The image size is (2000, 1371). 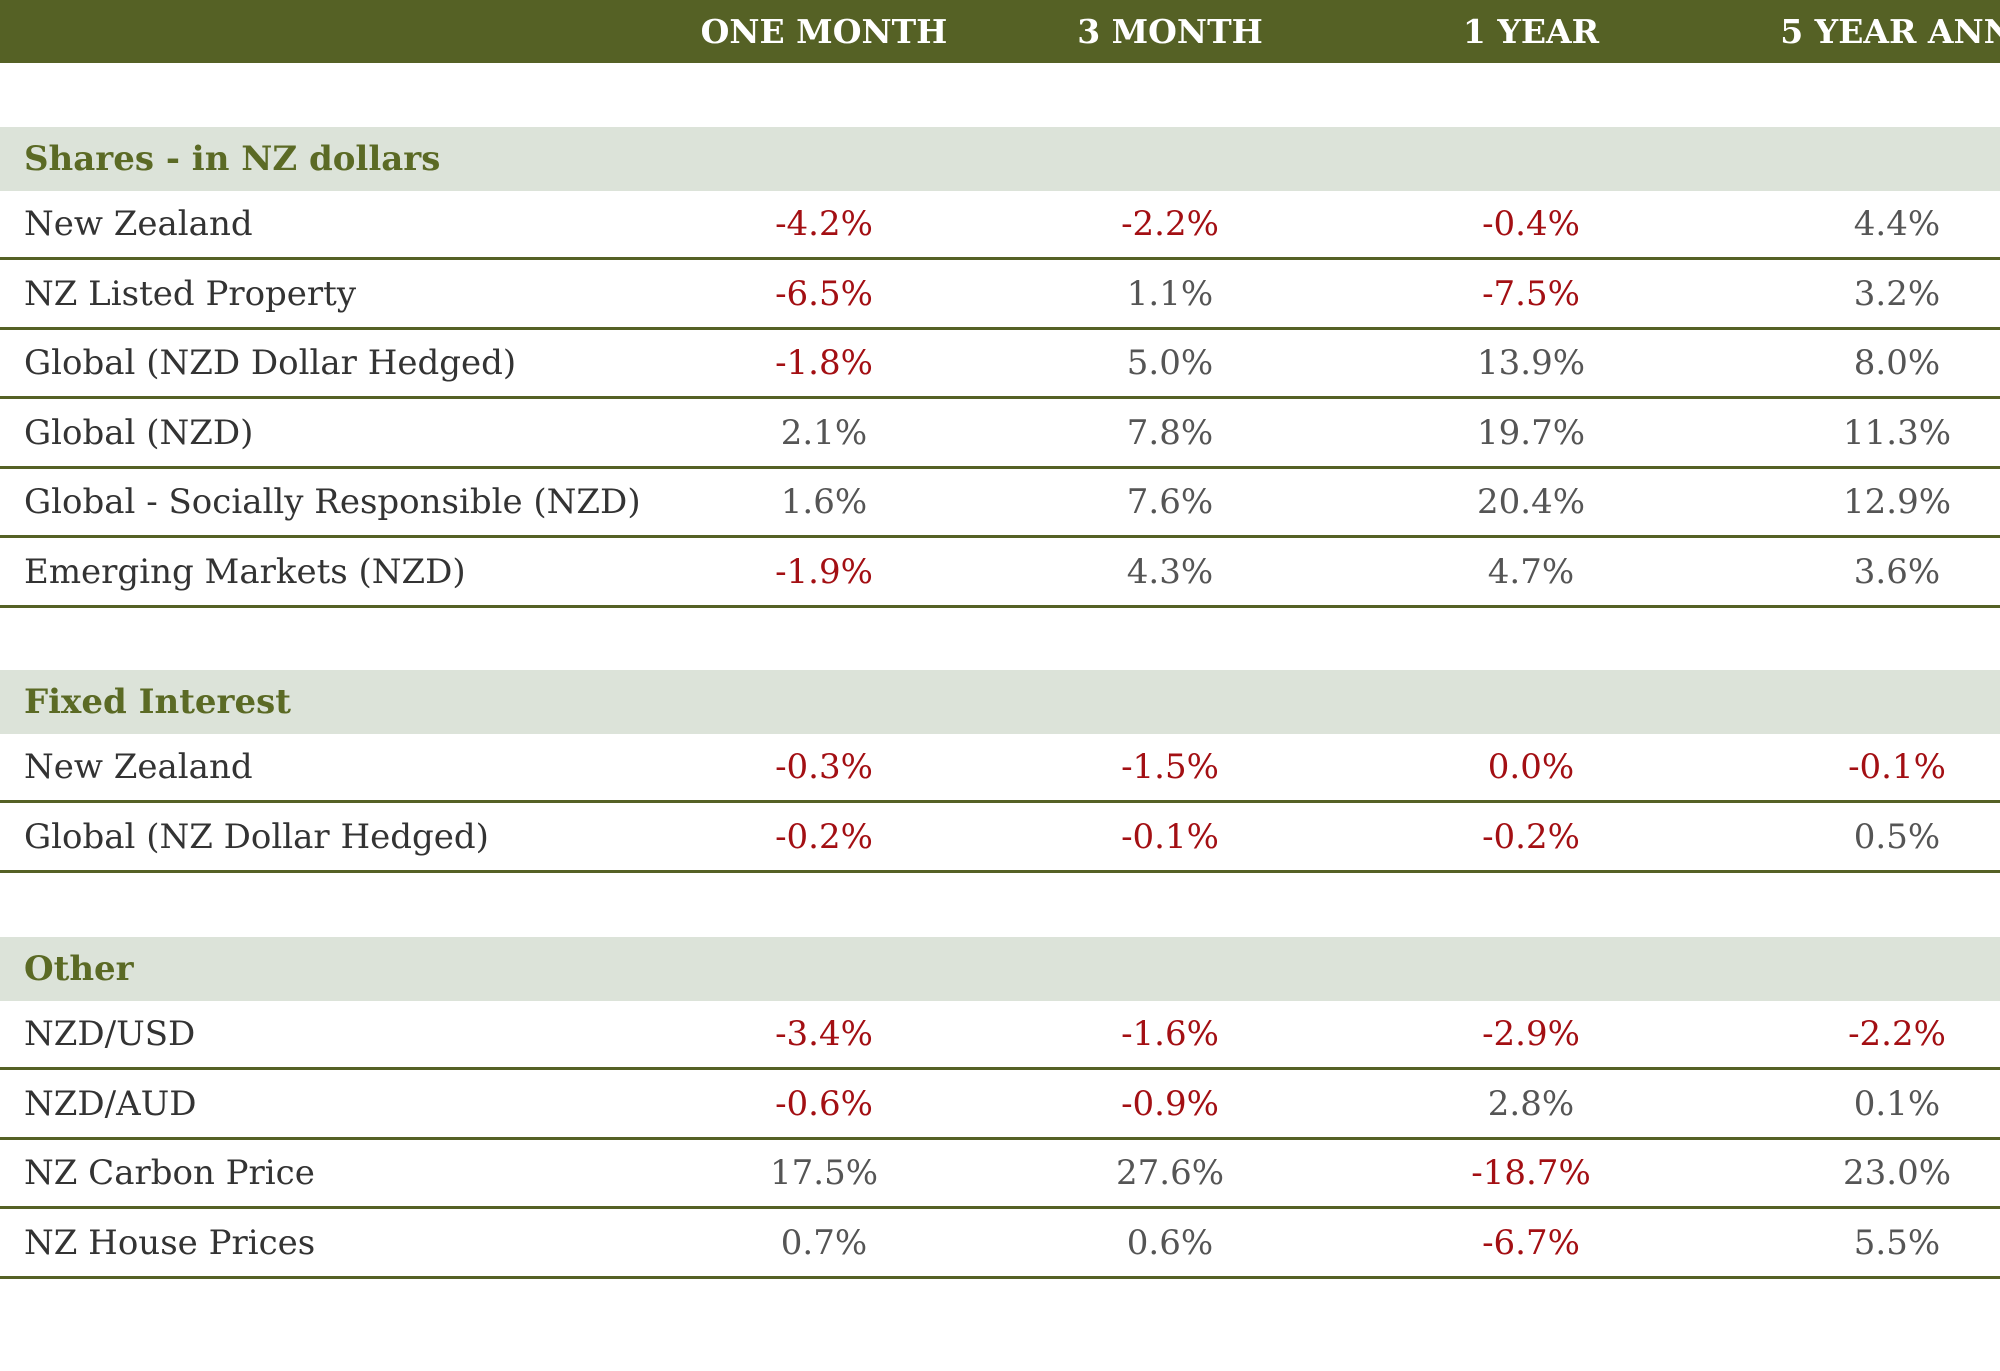 I want to click on value-cell: 1.1%, so click(x=1170, y=294).